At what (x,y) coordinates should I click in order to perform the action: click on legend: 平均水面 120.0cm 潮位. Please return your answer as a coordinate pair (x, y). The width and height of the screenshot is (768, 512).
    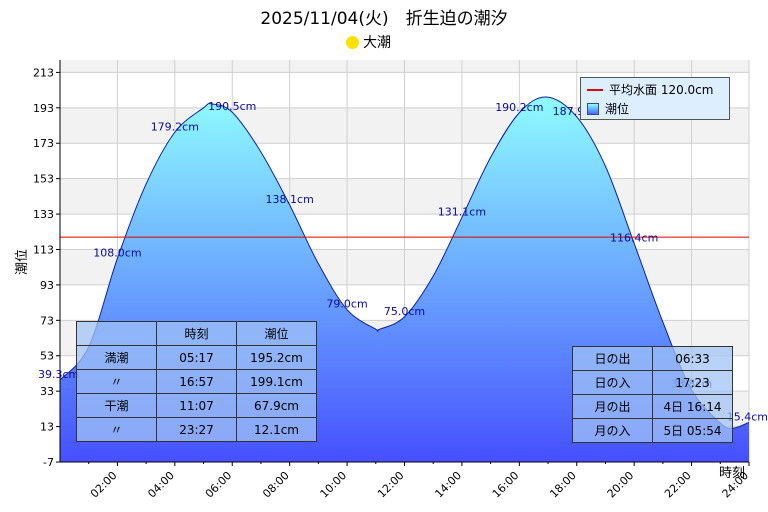
    Looking at the image, I should click on (655, 98).